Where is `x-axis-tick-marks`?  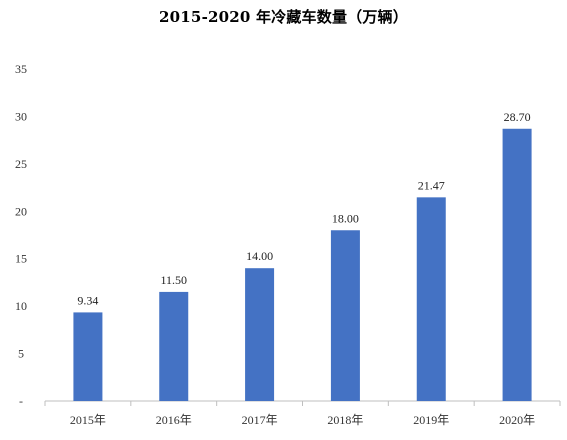 x-axis-tick-marks is located at coordinates (302, 403).